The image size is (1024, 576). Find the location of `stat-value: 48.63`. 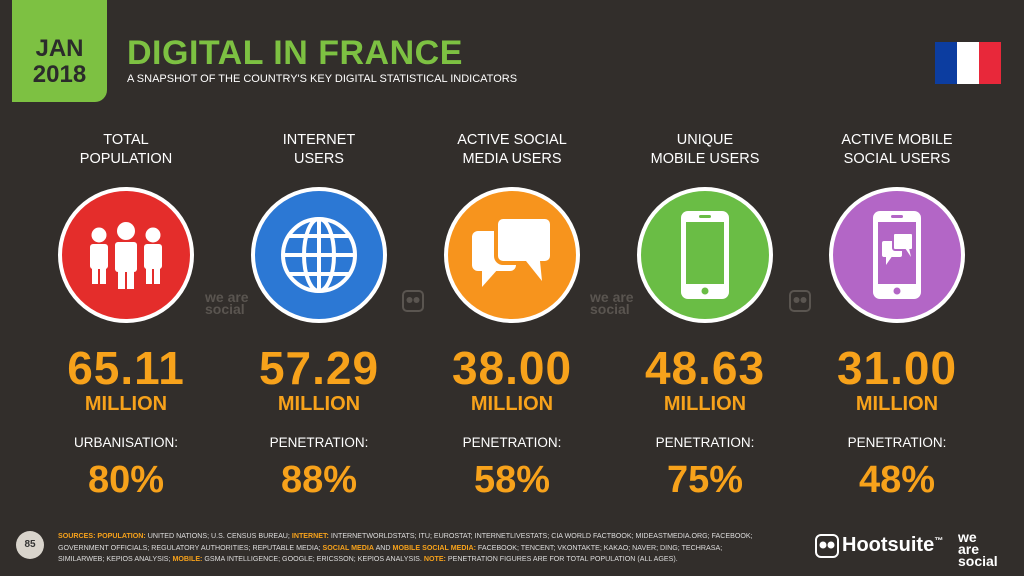

stat-value: 48.63 is located at coordinates (705, 368).